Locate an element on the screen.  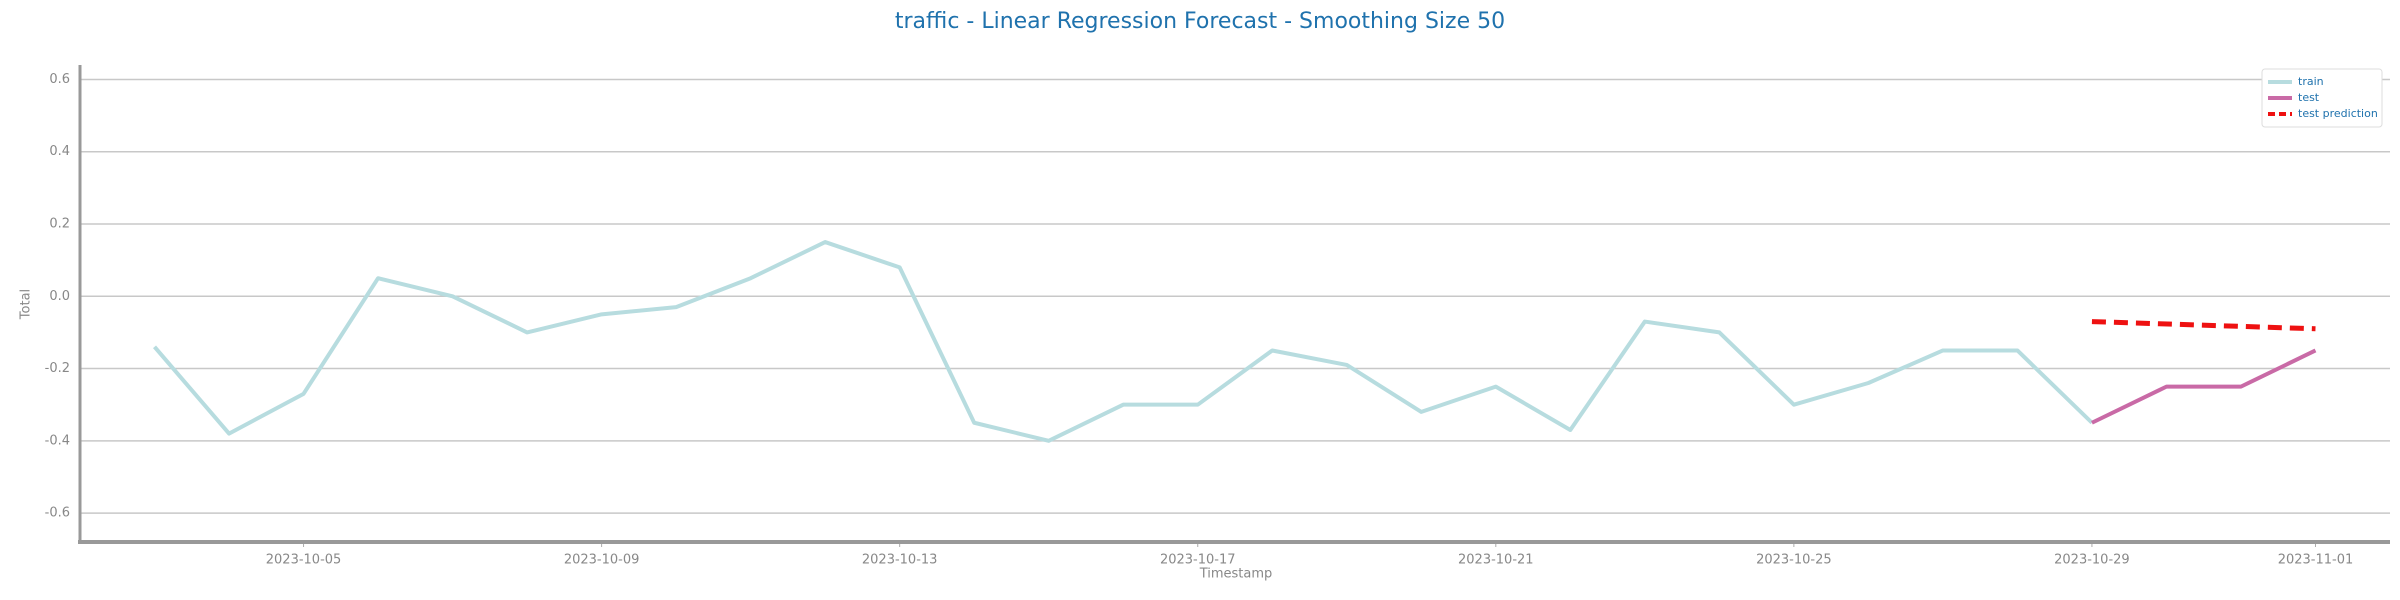
y-tick-label: 0.6 is located at coordinates (59, 79).